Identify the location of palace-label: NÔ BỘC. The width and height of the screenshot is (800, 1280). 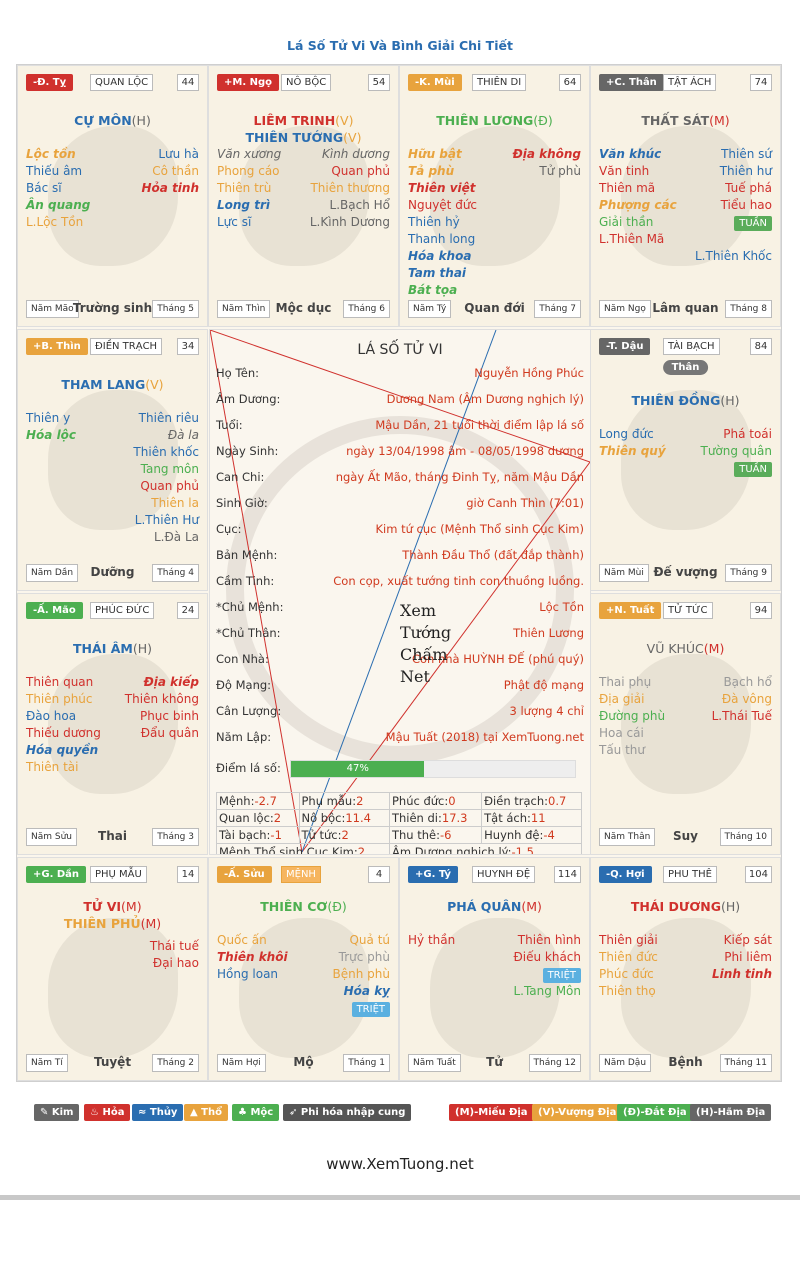
(306, 82).